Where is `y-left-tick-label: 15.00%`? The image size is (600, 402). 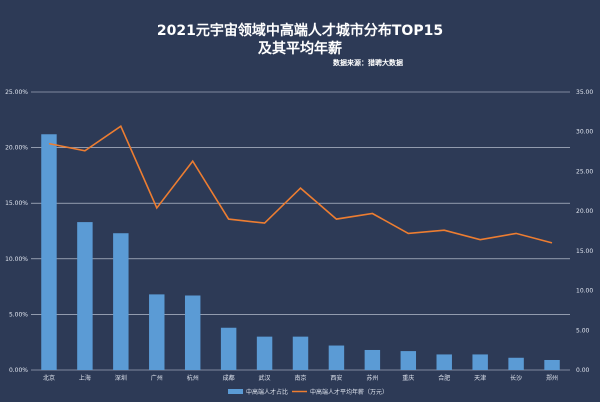
y-left-tick-label: 15.00% is located at coordinates (16, 203).